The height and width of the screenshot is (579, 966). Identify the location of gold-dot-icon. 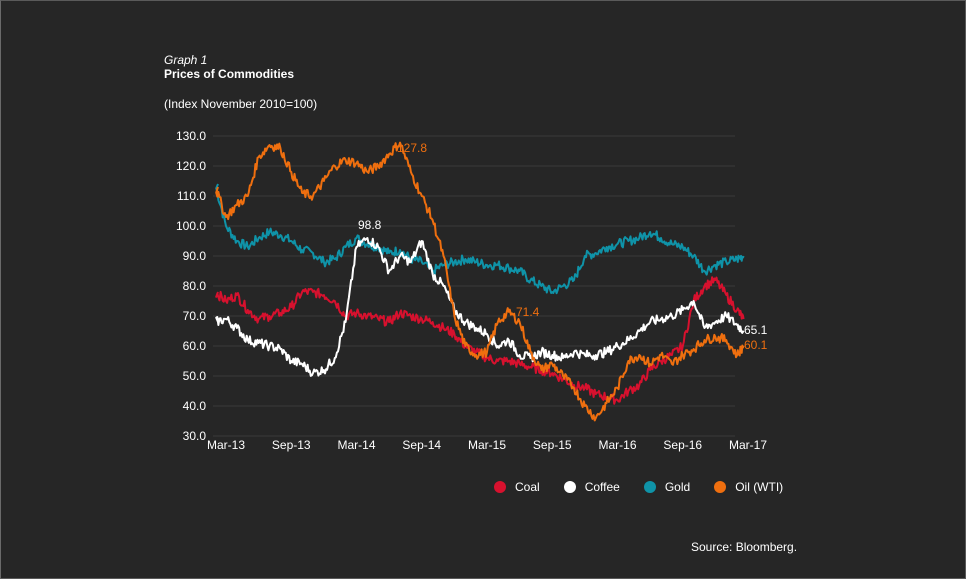
(649, 487).